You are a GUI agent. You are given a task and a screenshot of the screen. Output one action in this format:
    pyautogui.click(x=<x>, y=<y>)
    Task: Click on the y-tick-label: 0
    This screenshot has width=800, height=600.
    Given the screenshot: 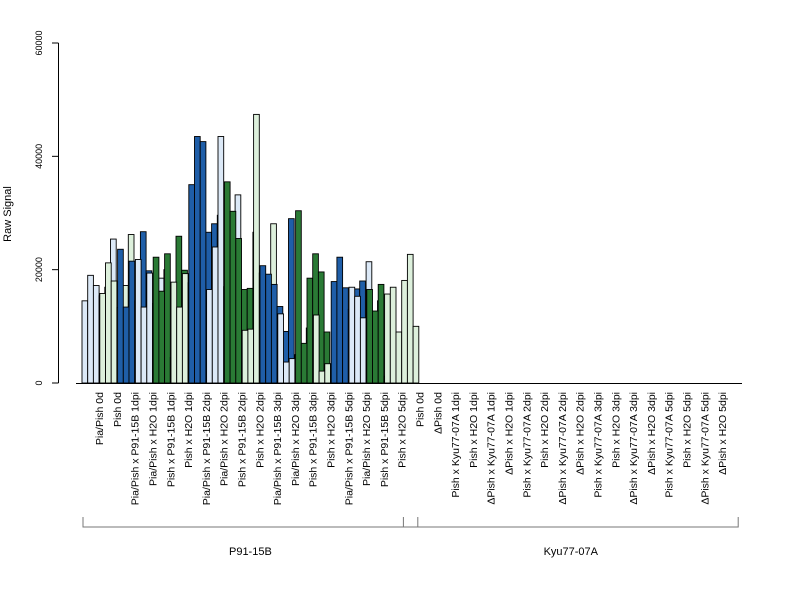 What is the action you would take?
    pyautogui.click(x=39, y=382)
    